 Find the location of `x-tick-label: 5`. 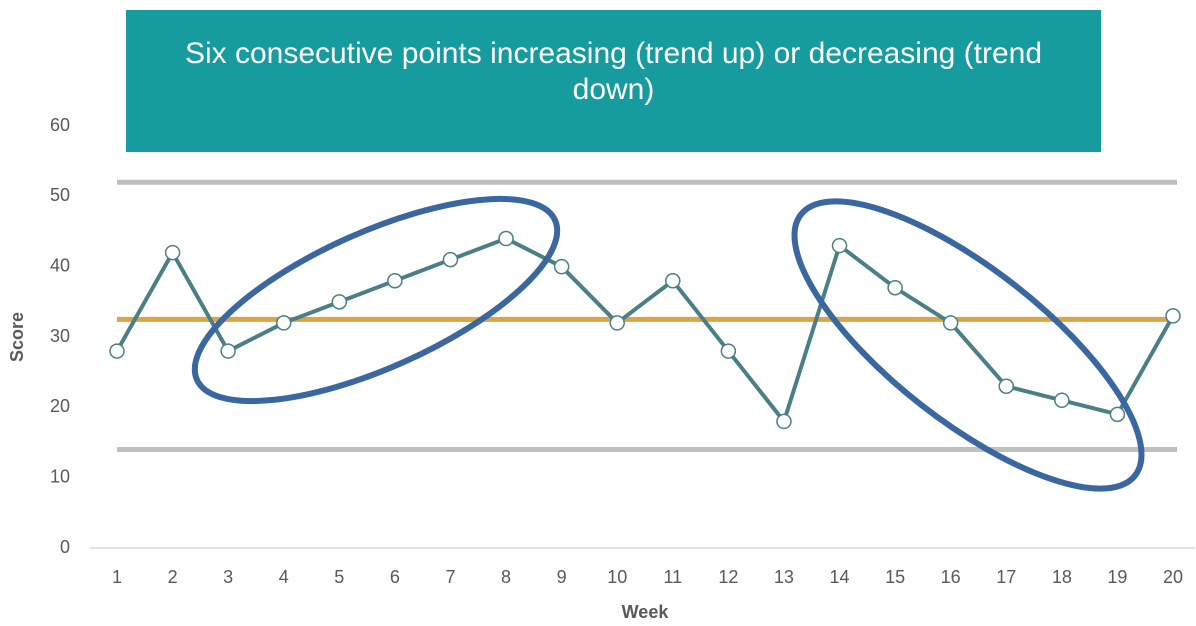

x-tick-label: 5 is located at coordinates (339, 577).